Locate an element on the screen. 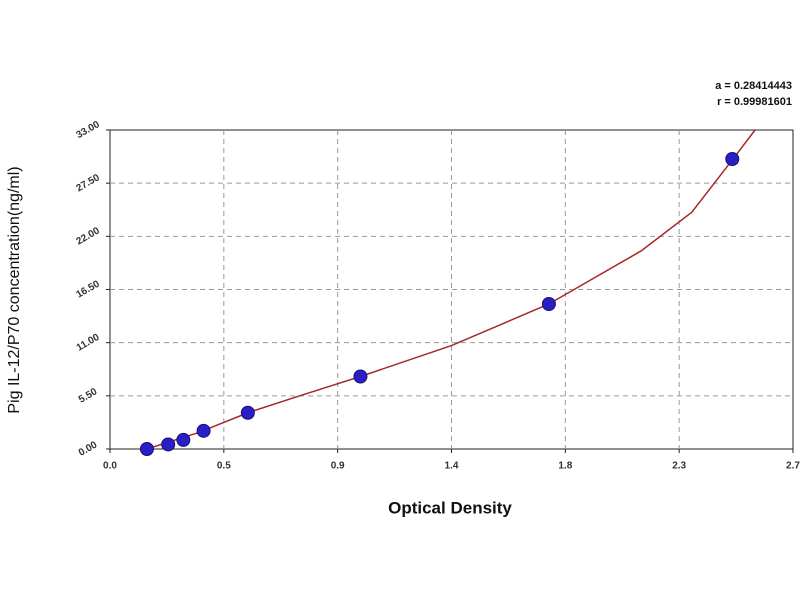  y-tick-label: 0.00 is located at coordinates (88, 448).